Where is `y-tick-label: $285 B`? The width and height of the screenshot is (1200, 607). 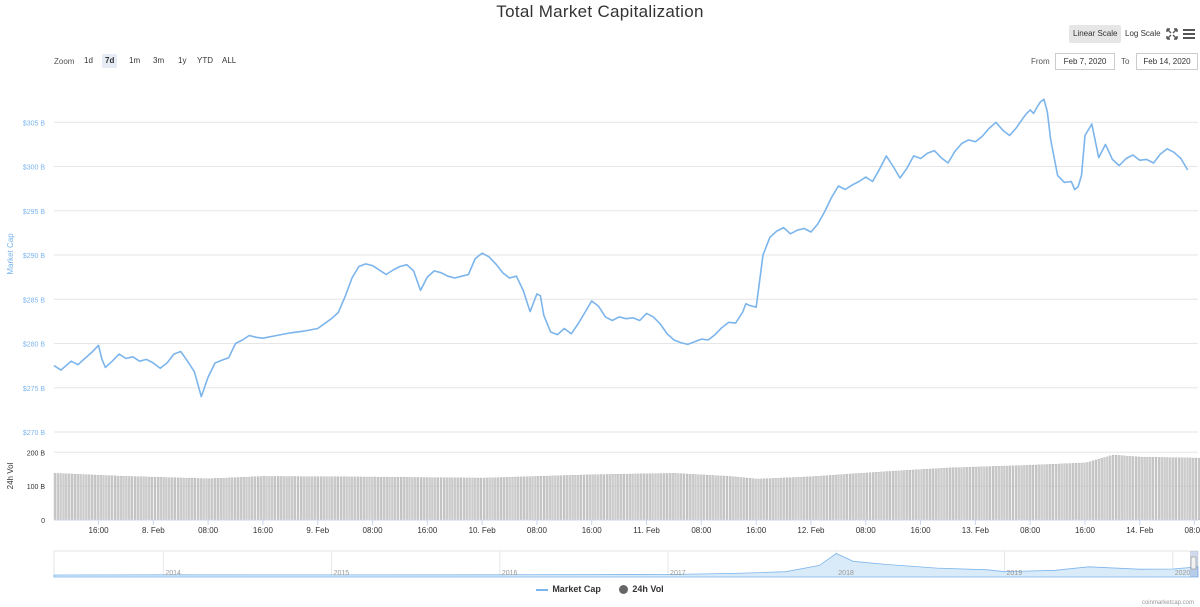 y-tick-label: $285 B is located at coordinates (34, 300).